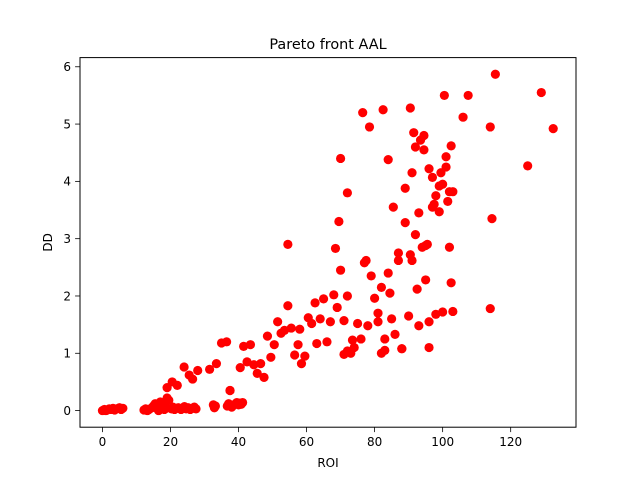 The width and height of the screenshot is (640, 480). Describe the element at coordinates (103, 442) in the screenshot. I see `x-tick-label: 0` at that location.